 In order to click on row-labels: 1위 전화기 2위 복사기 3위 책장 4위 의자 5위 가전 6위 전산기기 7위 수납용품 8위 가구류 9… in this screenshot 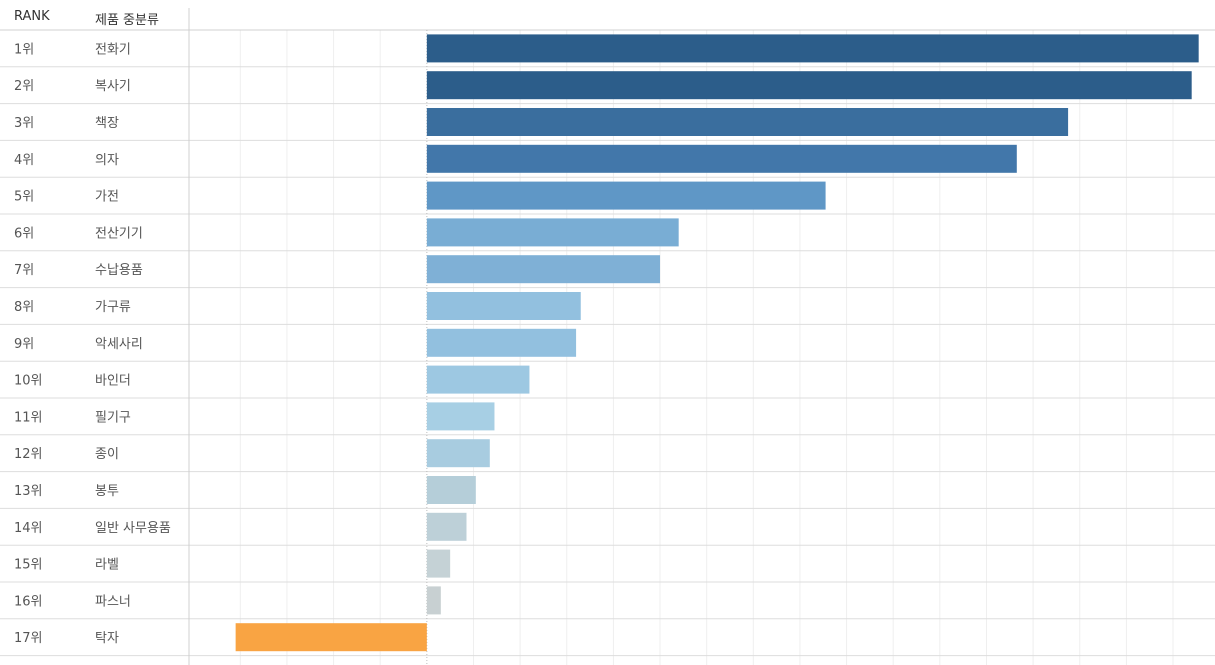, I will do `click(92, 344)`.